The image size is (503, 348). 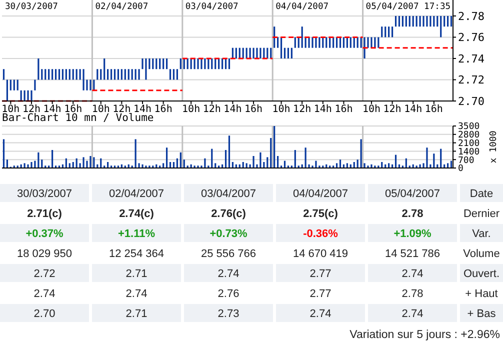 I want to click on chart-title: Bar-Chart 10 mn / Volume, so click(x=78, y=118).